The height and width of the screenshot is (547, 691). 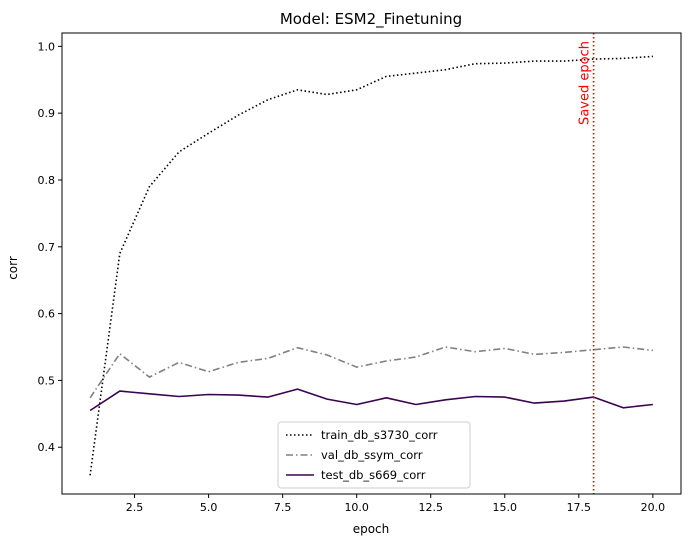 What do you see at coordinates (373, 475) in the screenshot?
I see `legend-label-test_db_s669_corr: test_db_s669_corr` at bounding box center [373, 475].